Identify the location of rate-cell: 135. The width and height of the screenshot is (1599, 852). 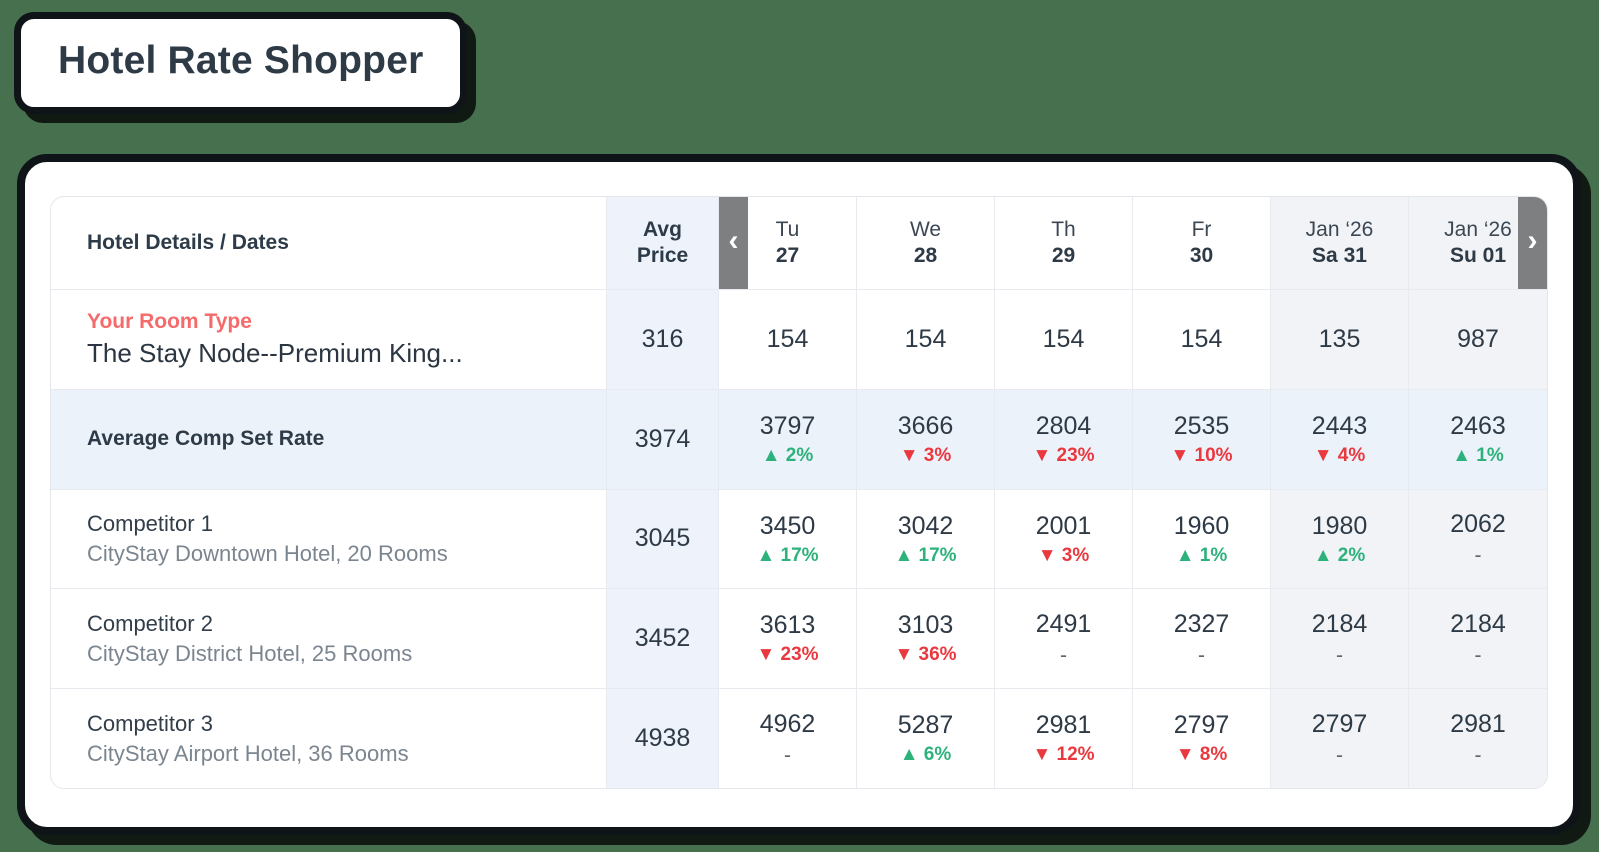
(1340, 339).